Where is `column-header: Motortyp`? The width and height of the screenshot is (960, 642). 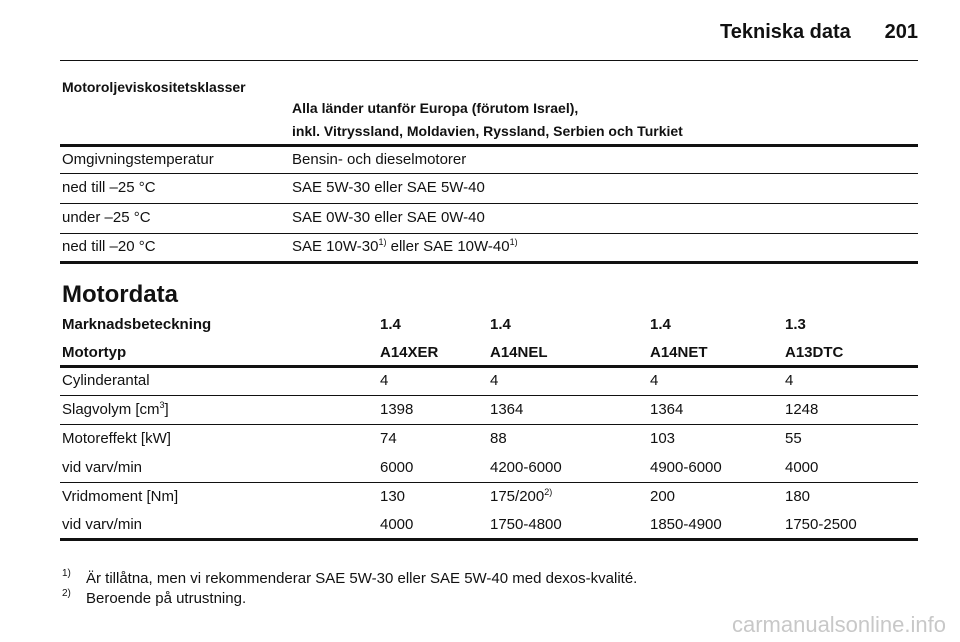 column-header: Motortyp is located at coordinates (94, 352).